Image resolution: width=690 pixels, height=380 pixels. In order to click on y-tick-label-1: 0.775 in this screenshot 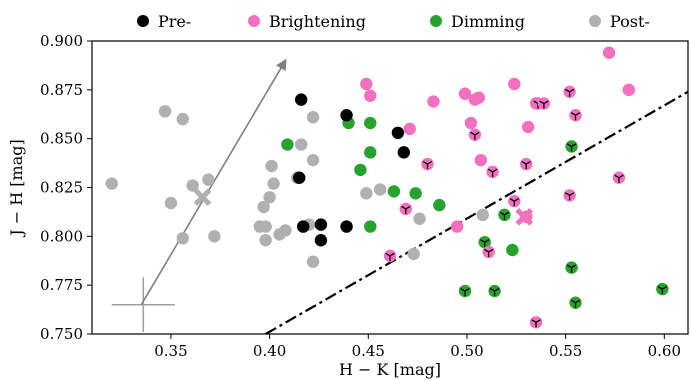, I will do `click(61, 285)`.